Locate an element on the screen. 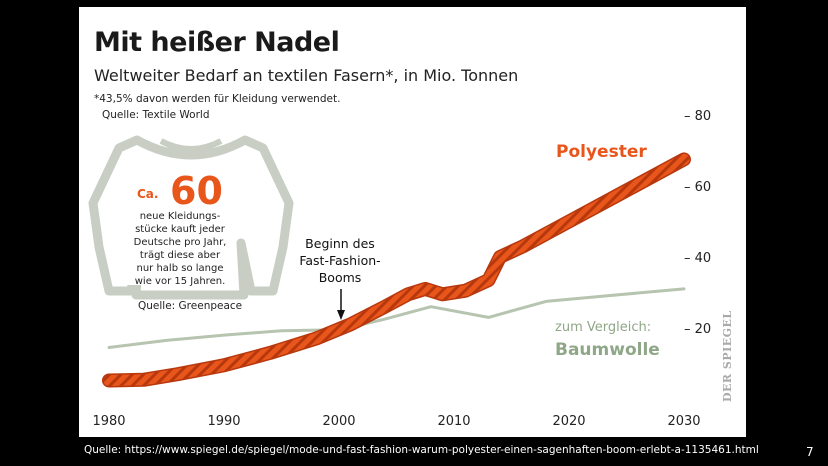 The image size is (828, 466). x-tick-label: 2020 is located at coordinates (568, 421).